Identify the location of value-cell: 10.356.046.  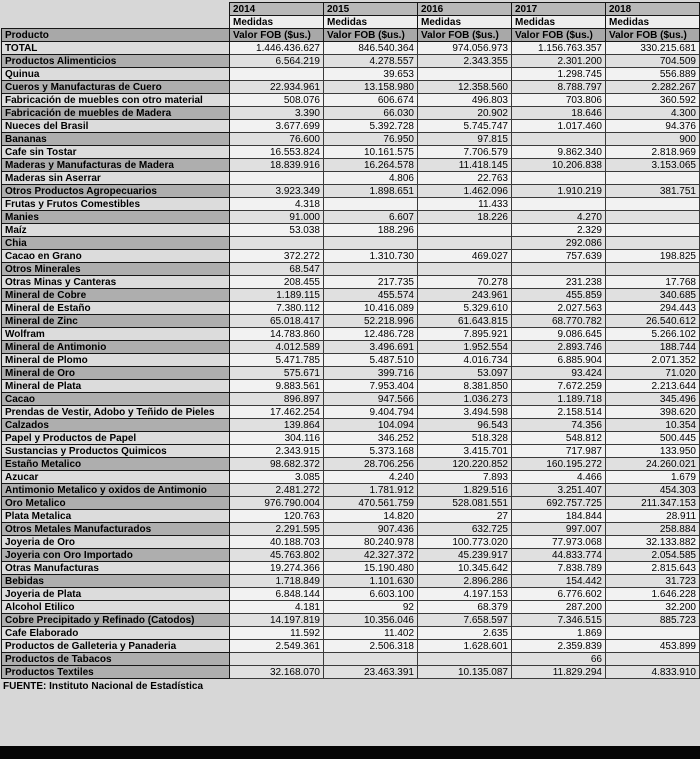
(370, 620).